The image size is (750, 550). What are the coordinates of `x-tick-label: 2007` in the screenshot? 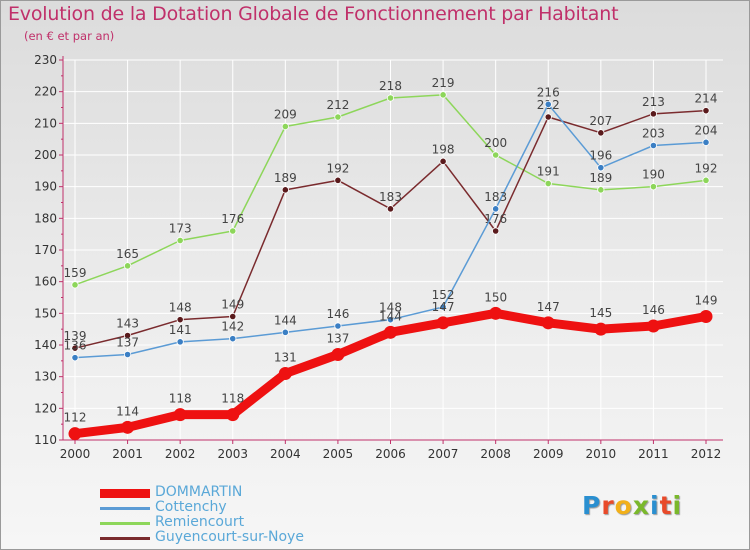 It's located at (443, 454).